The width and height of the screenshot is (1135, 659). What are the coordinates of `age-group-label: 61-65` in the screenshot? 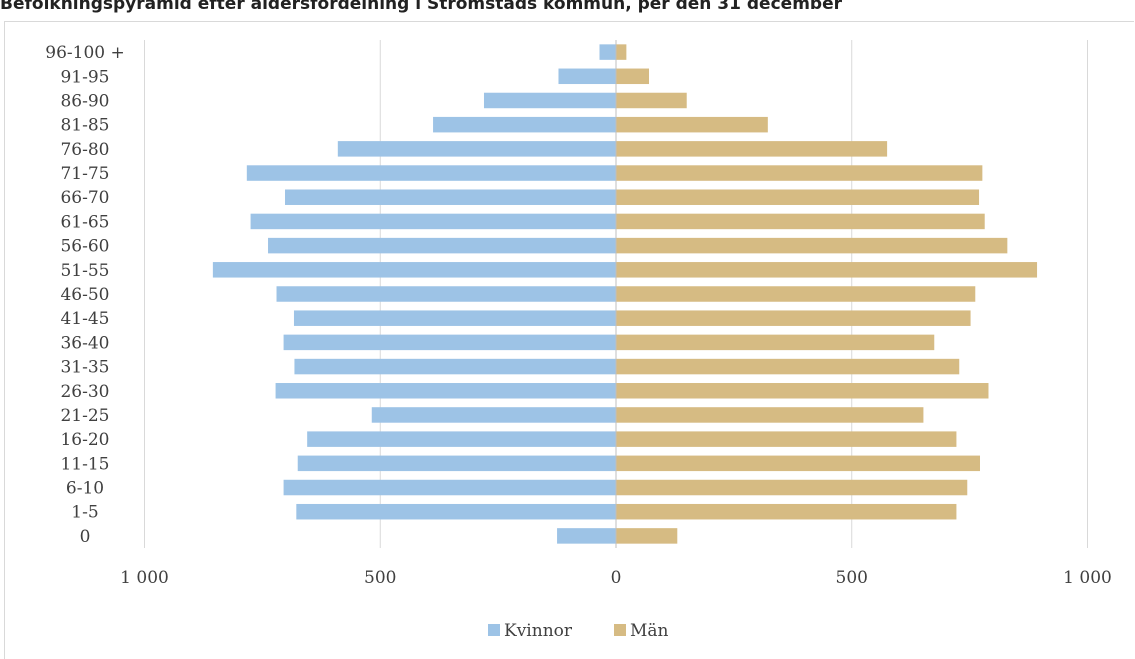 It's located at (84, 222).